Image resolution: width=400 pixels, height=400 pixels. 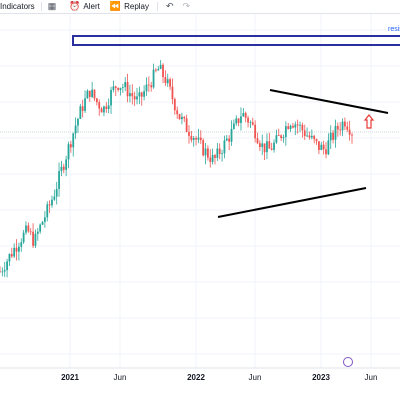 I want to click on indicators-button: Indicators, so click(x=17, y=6).